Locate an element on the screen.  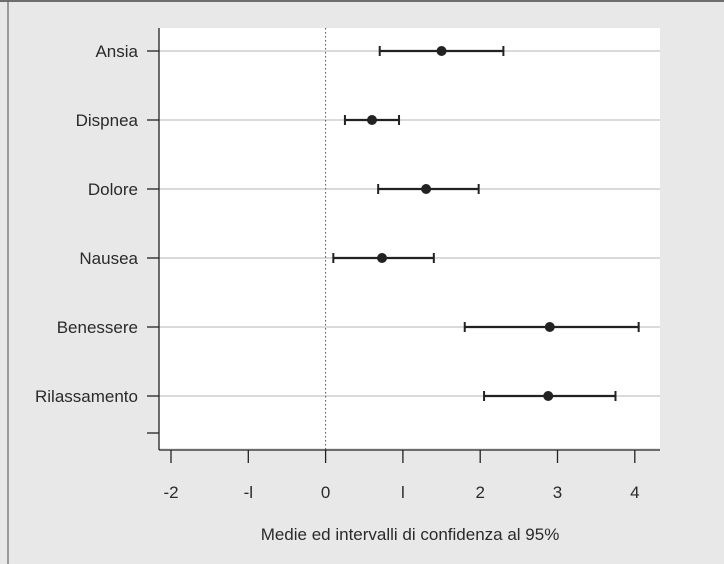
y-tick-label-dolore: Dolore is located at coordinates (113, 189).